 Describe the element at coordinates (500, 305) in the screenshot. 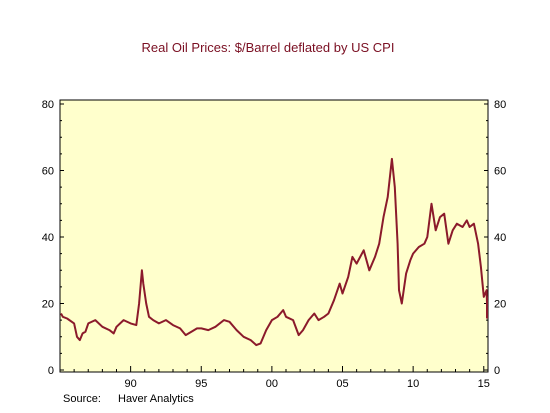

I see `y-tick-label-right: 20` at that location.